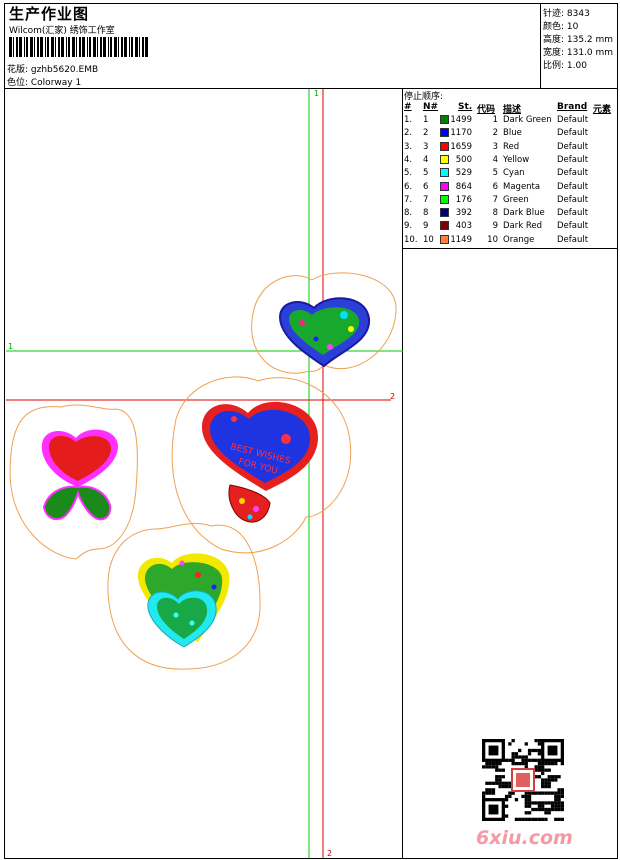  Describe the element at coordinates (316, 93) in the screenshot. I see `guide-label-v1: 1` at that location.